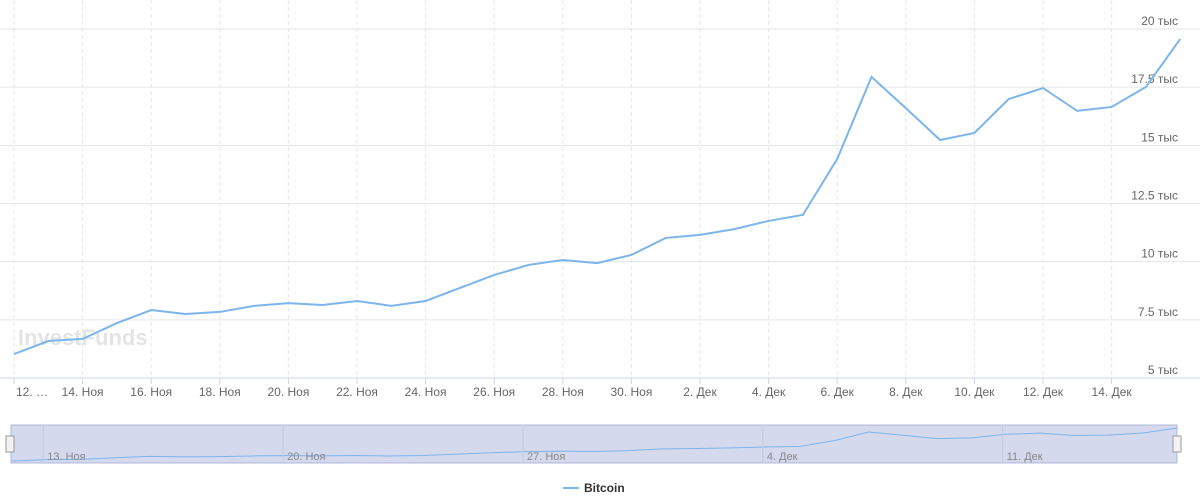 The width and height of the screenshot is (1200, 504). Describe the element at coordinates (151, 392) in the screenshot. I see `x-tick-label: 16. Ноя` at that location.